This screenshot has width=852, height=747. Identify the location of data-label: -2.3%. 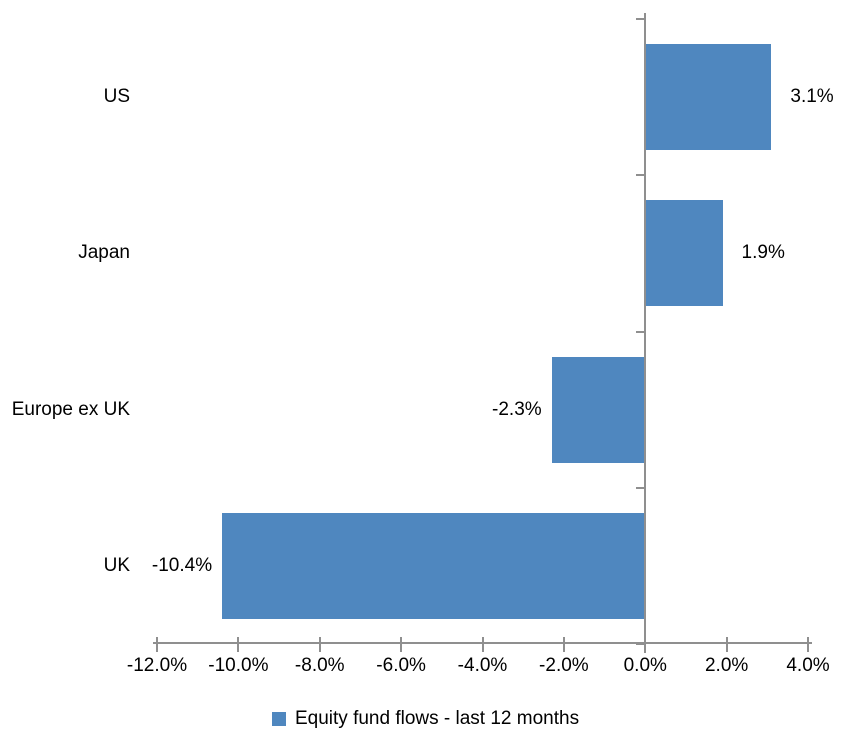
(517, 409).